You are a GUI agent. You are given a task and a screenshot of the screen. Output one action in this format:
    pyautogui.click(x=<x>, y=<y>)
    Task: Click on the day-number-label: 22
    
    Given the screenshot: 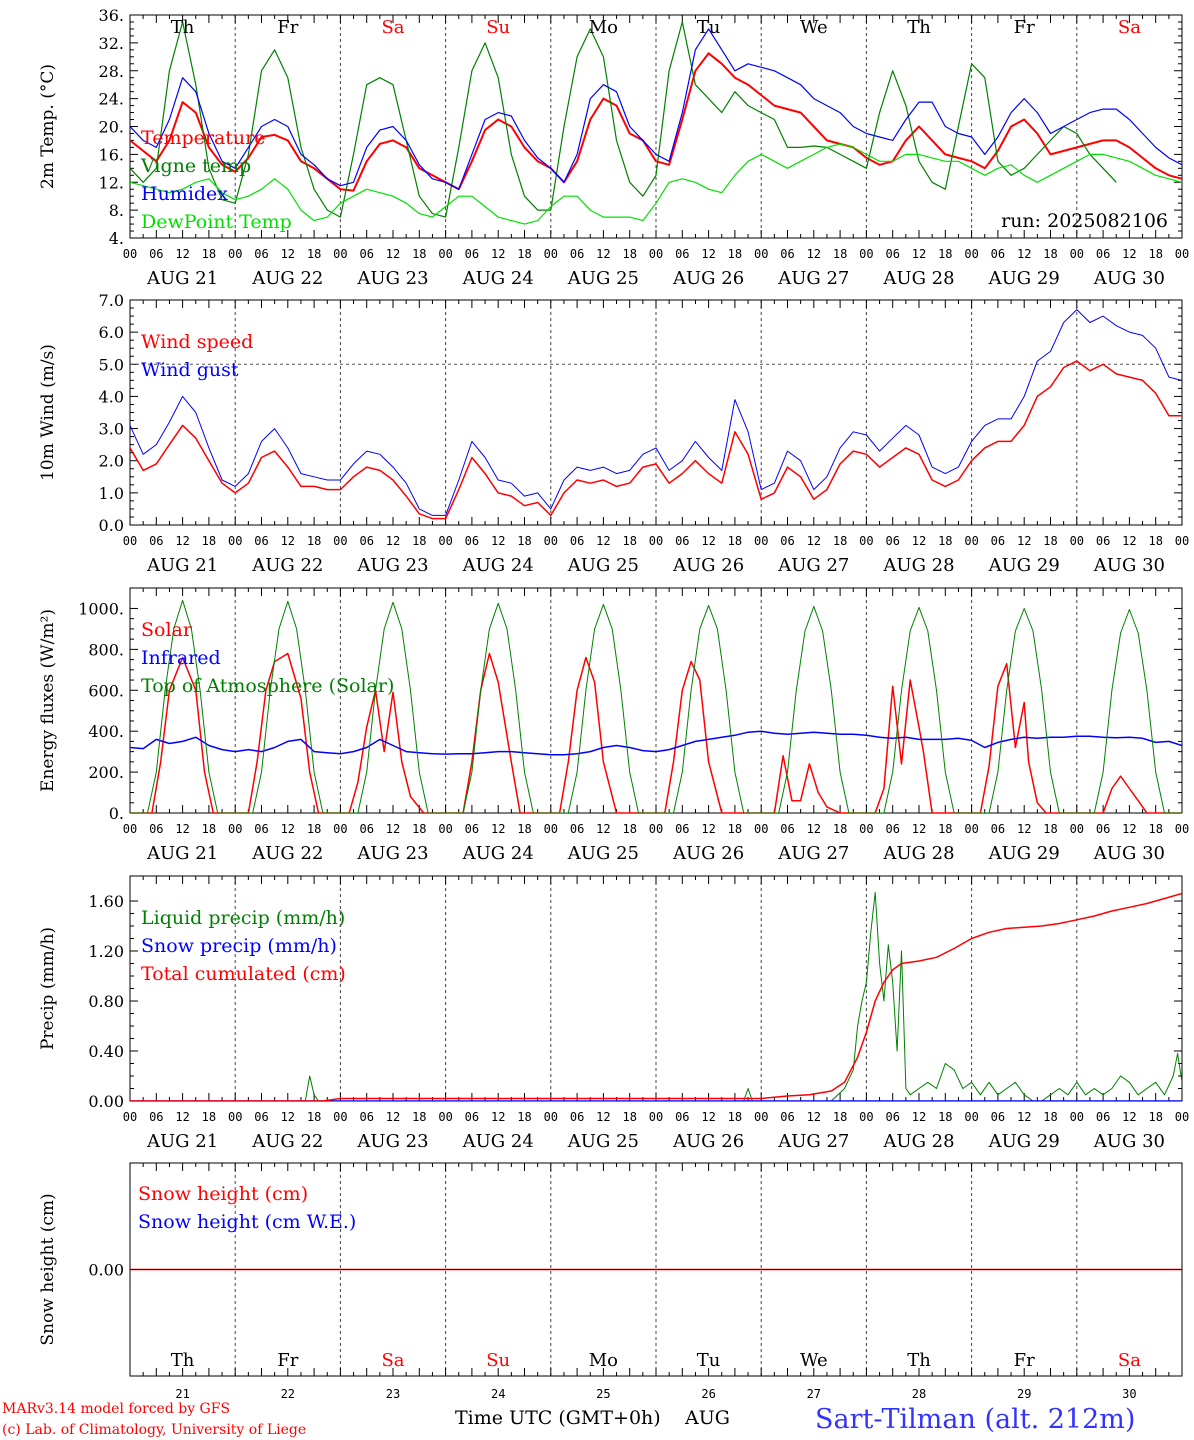 What is the action you would take?
    pyautogui.click(x=288, y=1394)
    